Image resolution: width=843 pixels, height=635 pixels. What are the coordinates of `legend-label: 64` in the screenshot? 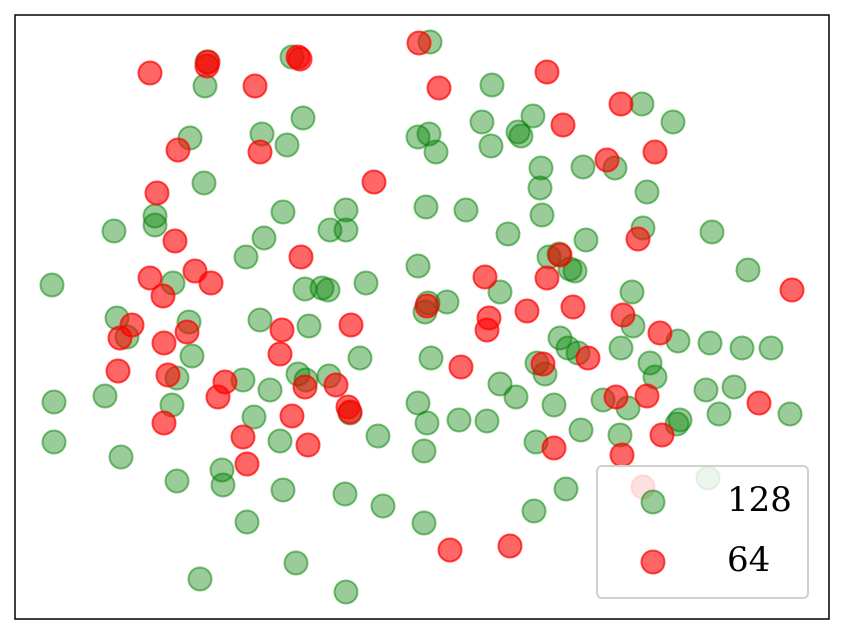 It's located at (748, 560).